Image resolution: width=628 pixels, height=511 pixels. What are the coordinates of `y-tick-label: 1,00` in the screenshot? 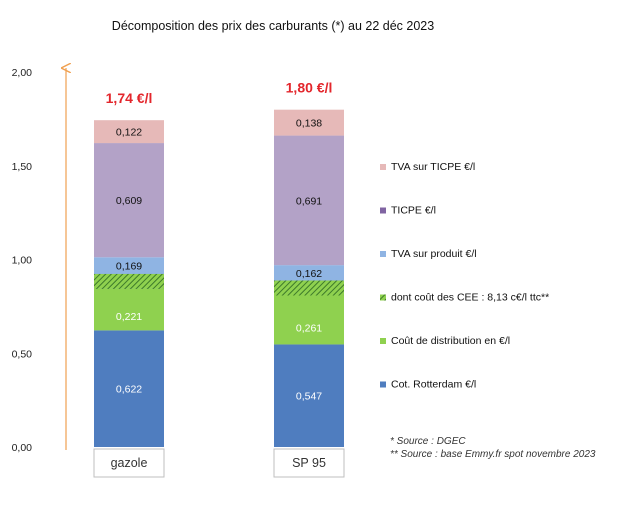 It's located at (22, 261).